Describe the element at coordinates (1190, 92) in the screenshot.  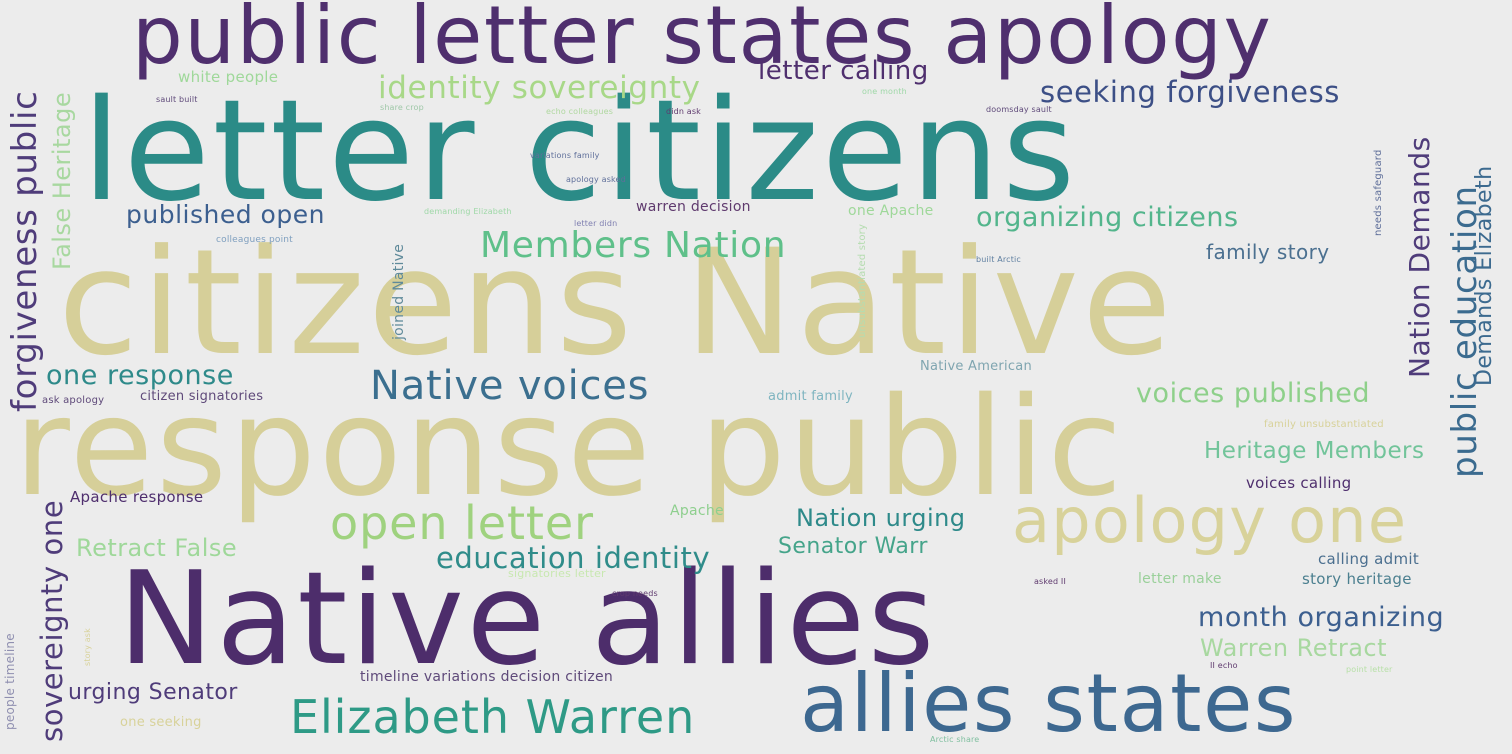
I see `word: seeking forgiveness` at that location.